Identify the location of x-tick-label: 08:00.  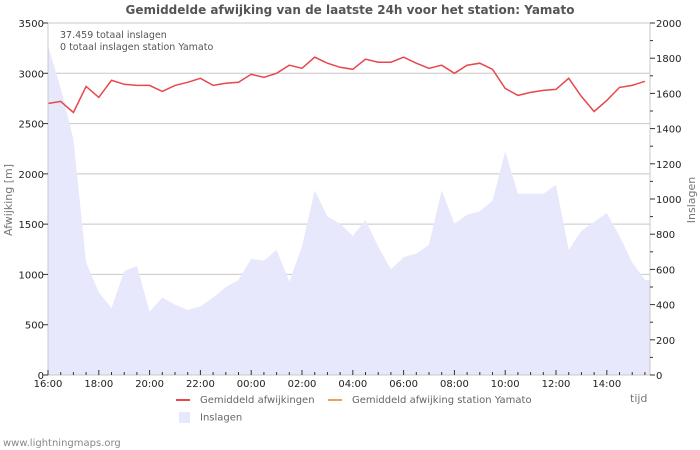
(454, 384).